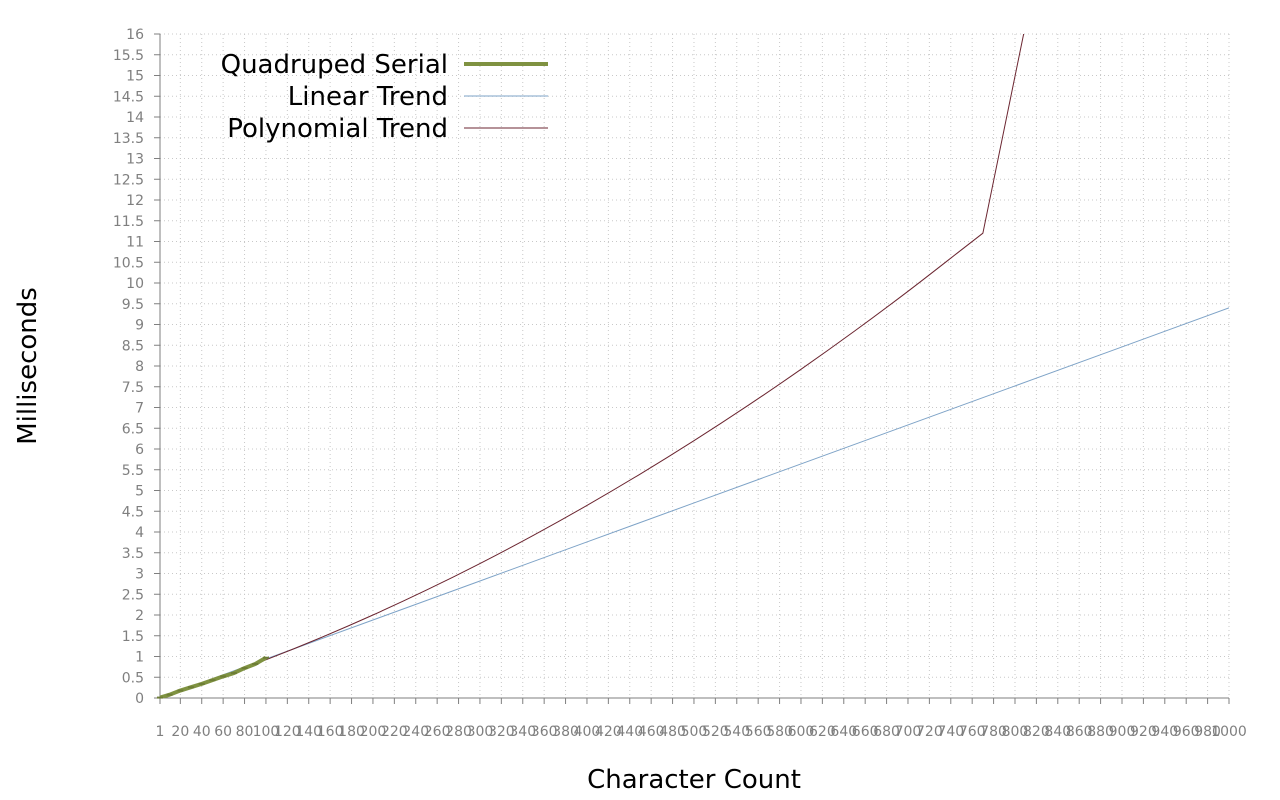 The image size is (1280, 800). What do you see at coordinates (160, 732) in the screenshot?
I see `x-tick-label: 1` at bounding box center [160, 732].